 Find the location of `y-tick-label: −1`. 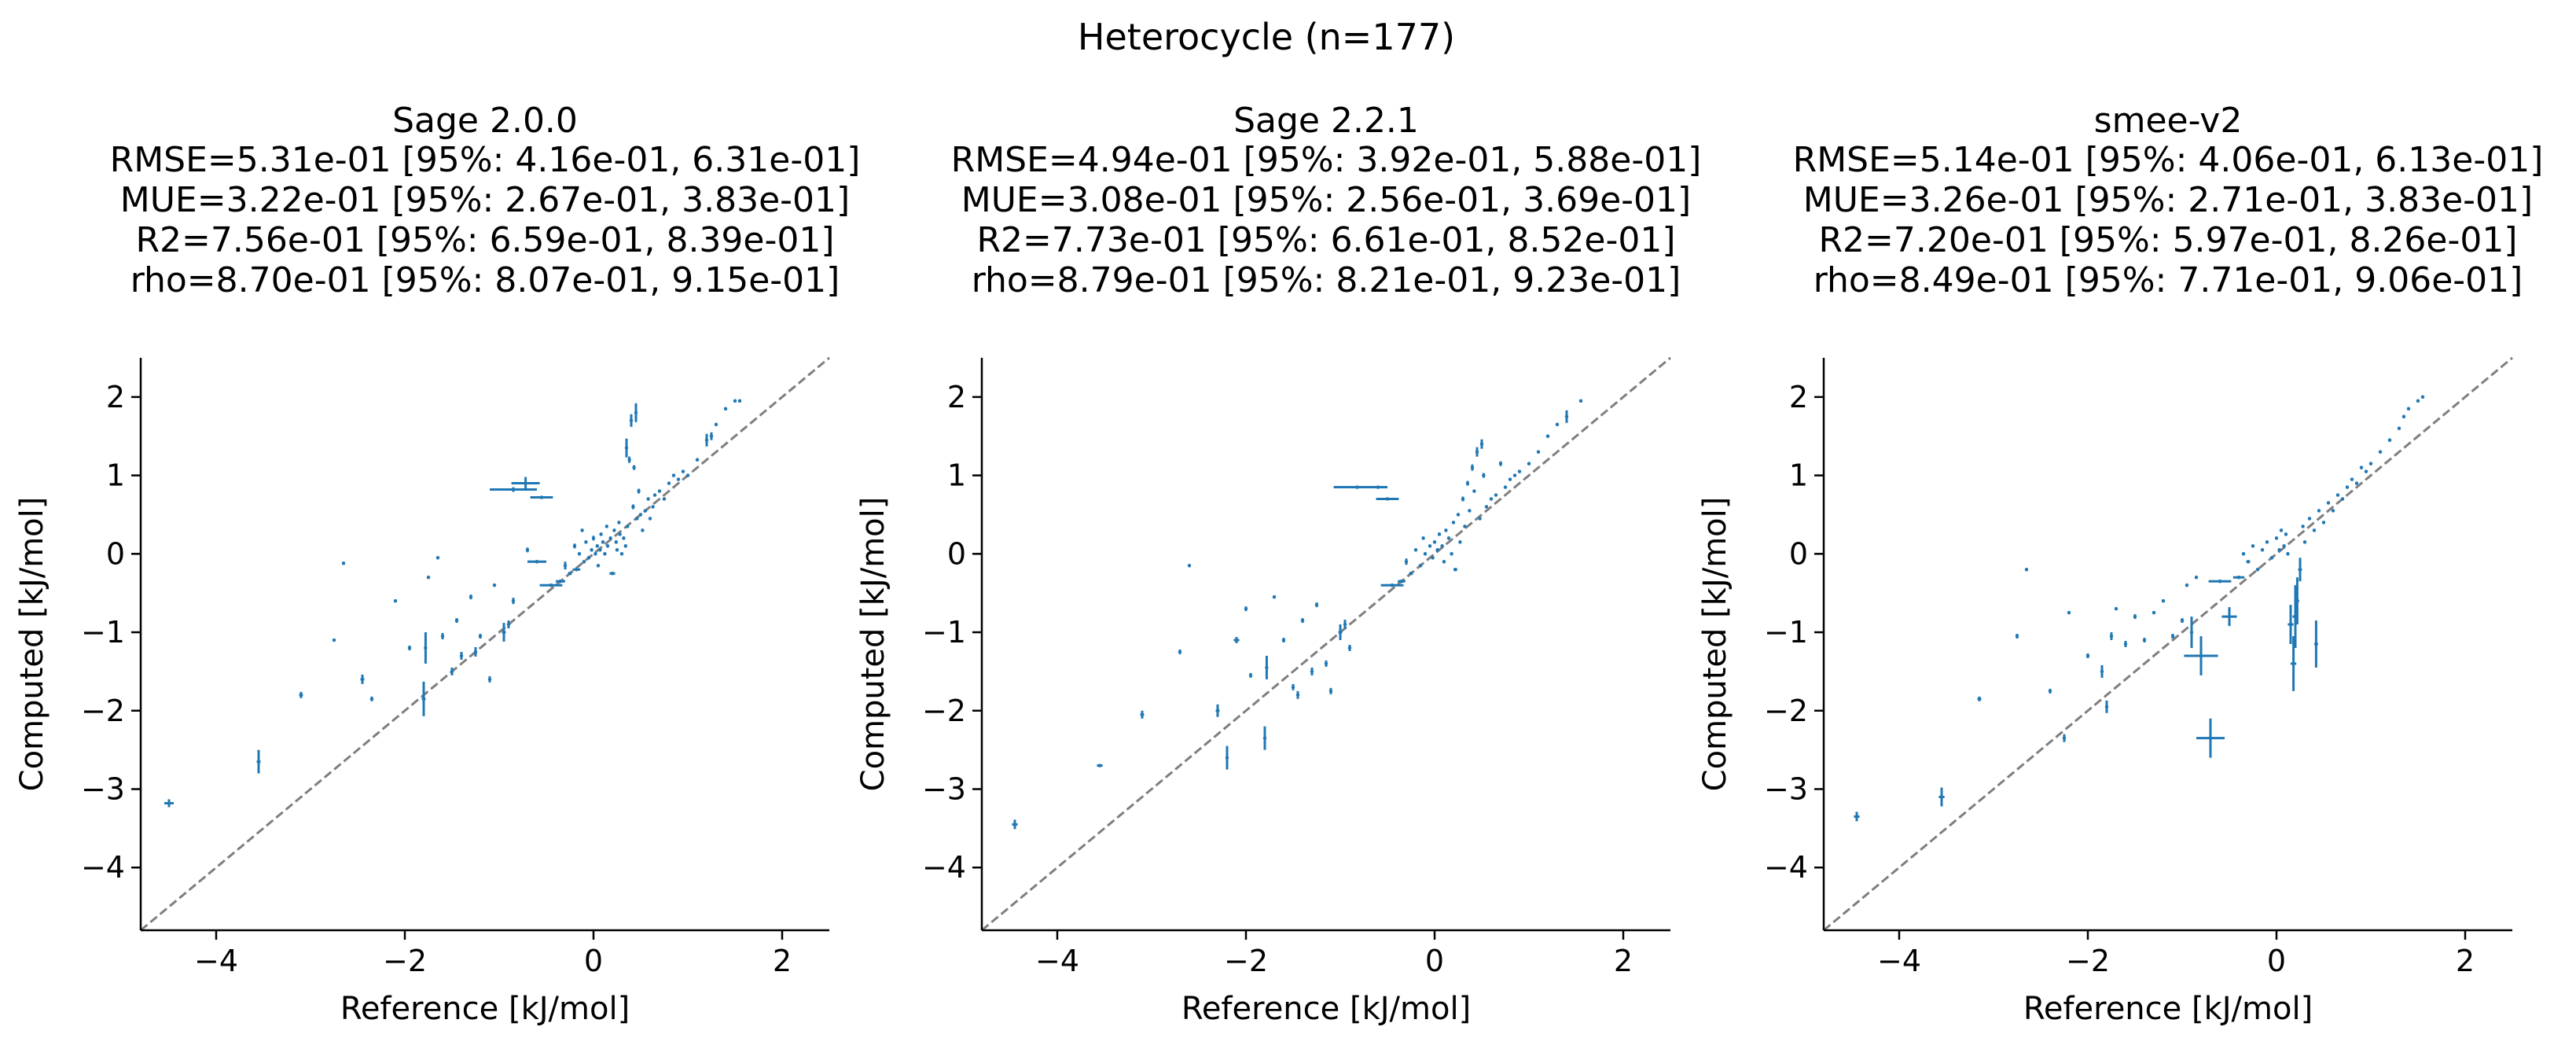

y-tick-label: −1 is located at coordinates (103, 632).